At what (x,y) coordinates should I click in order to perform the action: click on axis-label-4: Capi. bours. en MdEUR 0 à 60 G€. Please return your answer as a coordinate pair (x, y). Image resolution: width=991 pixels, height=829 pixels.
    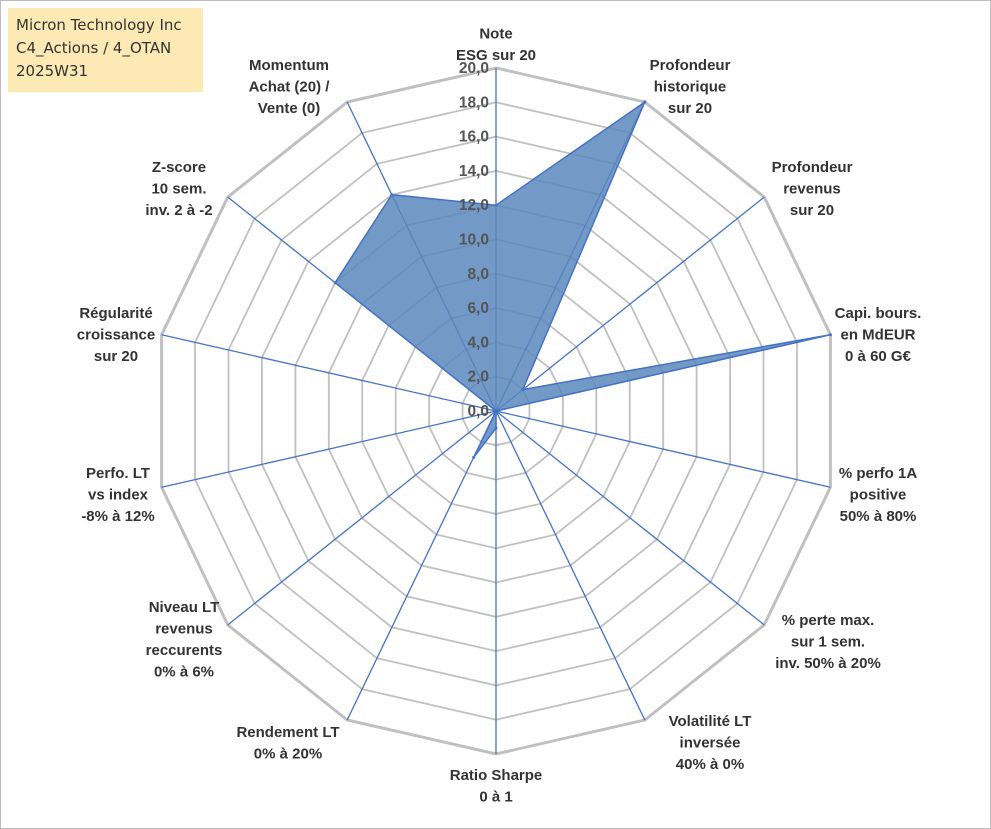
    Looking at the image, I should click on (878, 335).